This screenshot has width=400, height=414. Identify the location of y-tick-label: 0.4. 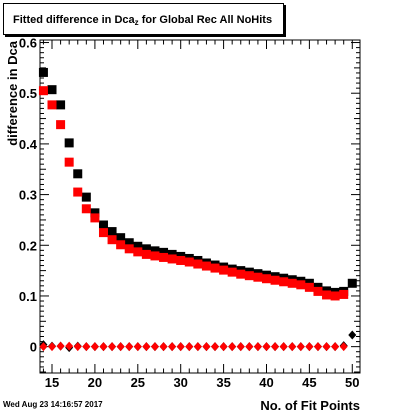
(28, 144).